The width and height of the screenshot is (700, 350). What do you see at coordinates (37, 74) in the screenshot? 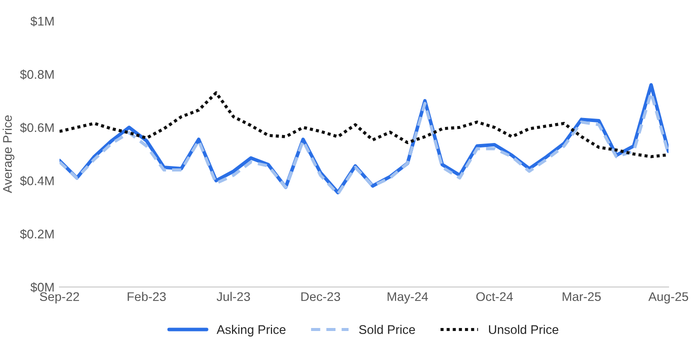
I see `y-tick-label: $0.8M` at bounding box center [37, 74].